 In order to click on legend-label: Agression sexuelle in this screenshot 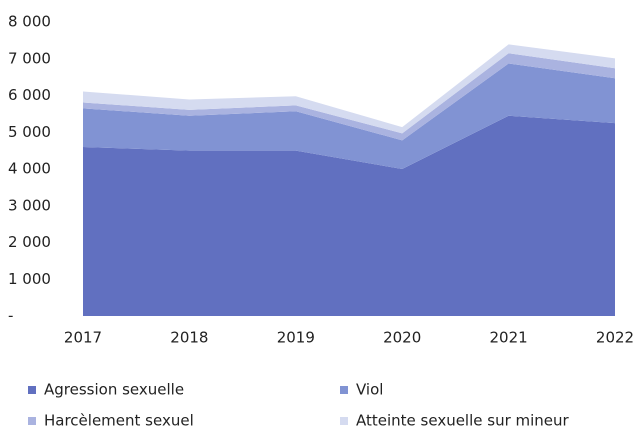, I will do `click(114, 390)`.